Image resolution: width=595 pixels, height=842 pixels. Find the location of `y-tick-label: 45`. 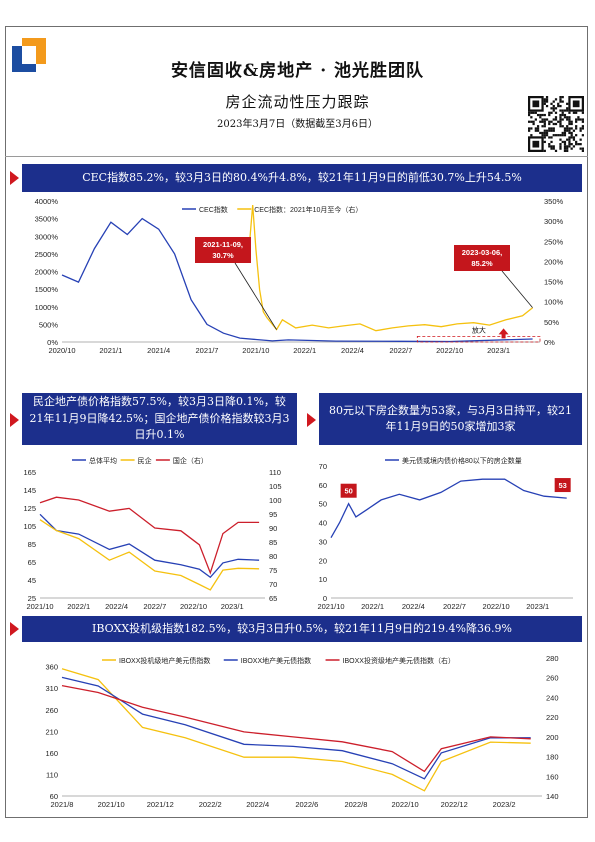

y-tick-label: 45 is located at coordinates (32, 580).